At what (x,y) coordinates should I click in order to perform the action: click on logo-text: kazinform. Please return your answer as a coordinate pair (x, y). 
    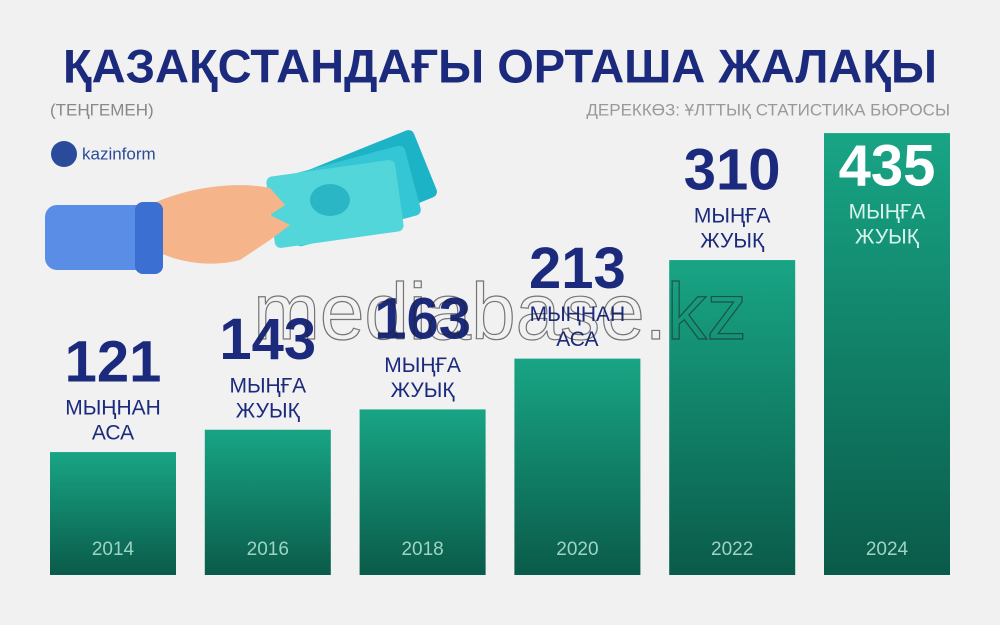
    Looking at the image, I should click on (119, 153).